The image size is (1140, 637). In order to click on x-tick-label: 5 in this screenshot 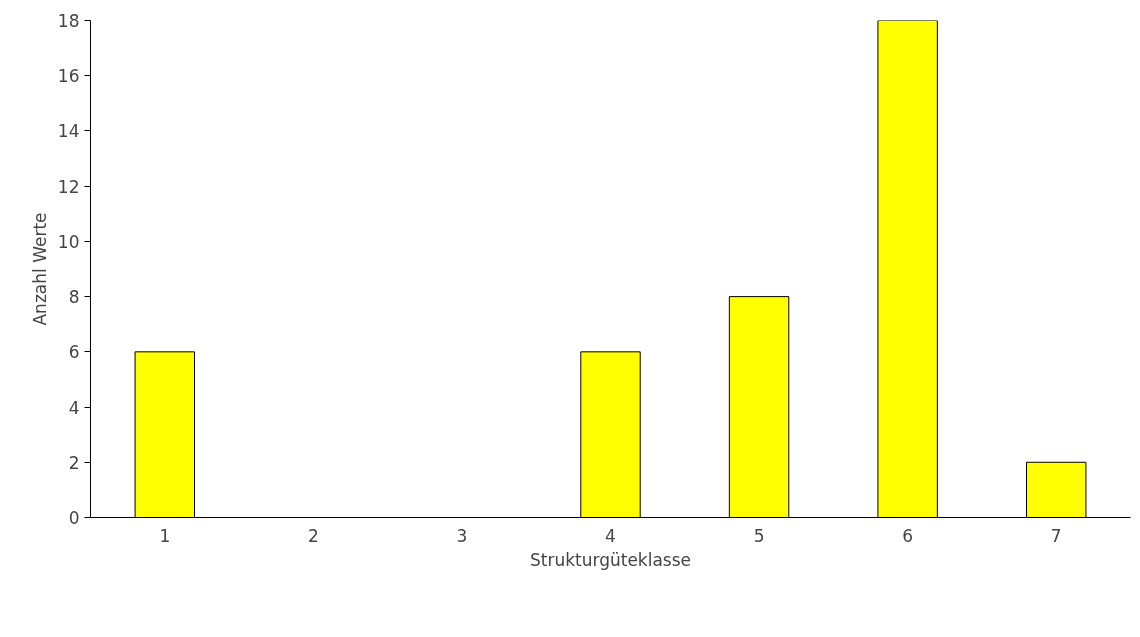, I will do `click(759, 535)`.